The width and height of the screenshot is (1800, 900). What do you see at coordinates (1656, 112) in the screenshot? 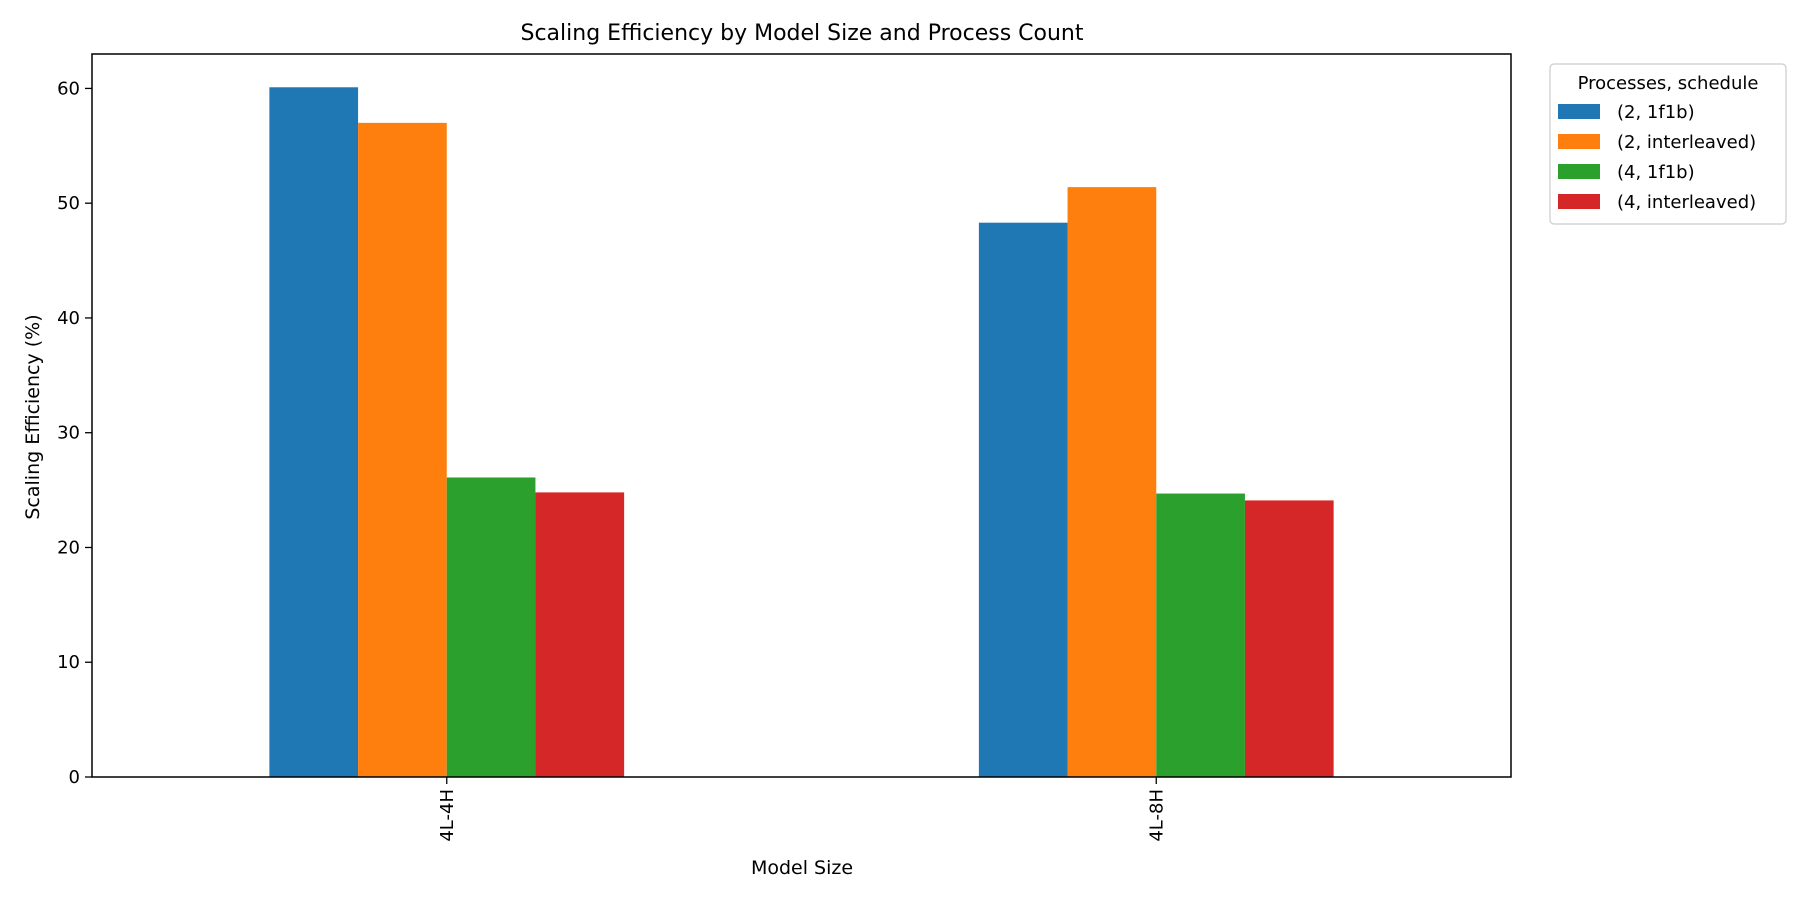
I see `legend-label: (2, 1f1b)` at bounding box center [1656, 112].